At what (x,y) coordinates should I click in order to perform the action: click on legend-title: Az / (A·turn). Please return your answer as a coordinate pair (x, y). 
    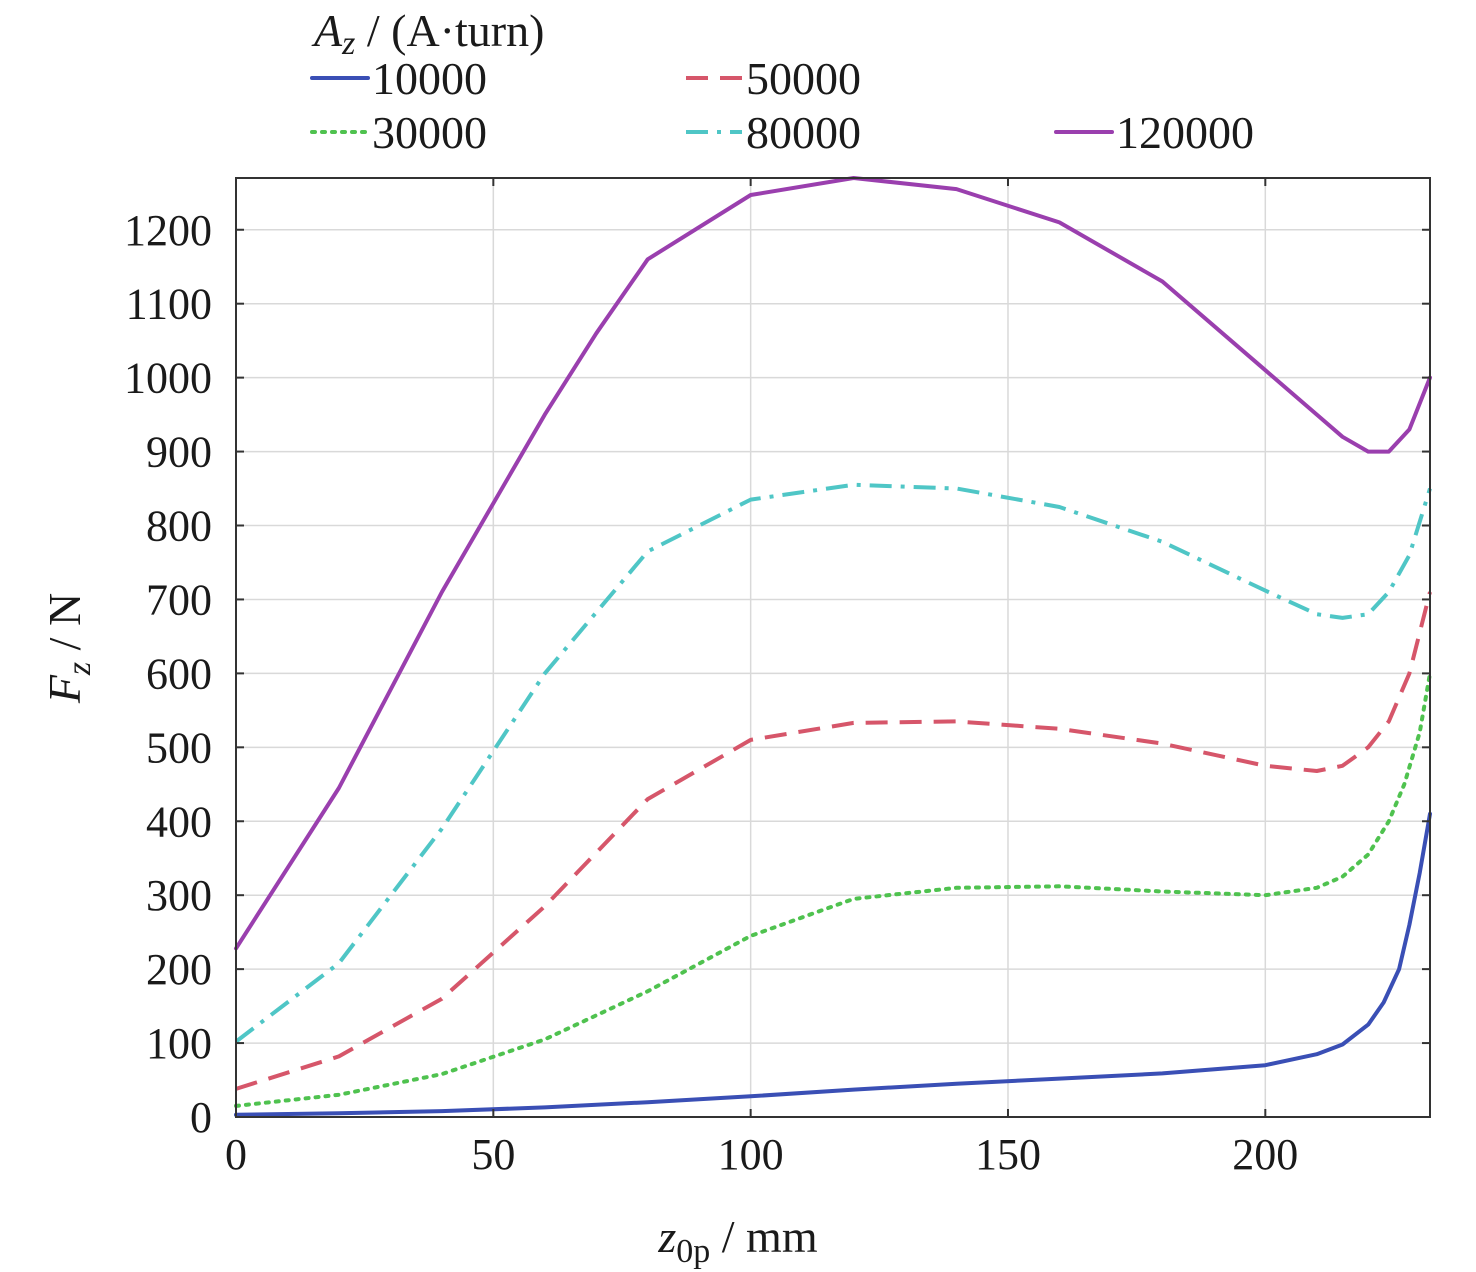
    Looking at the image, I should click on (427, 33).